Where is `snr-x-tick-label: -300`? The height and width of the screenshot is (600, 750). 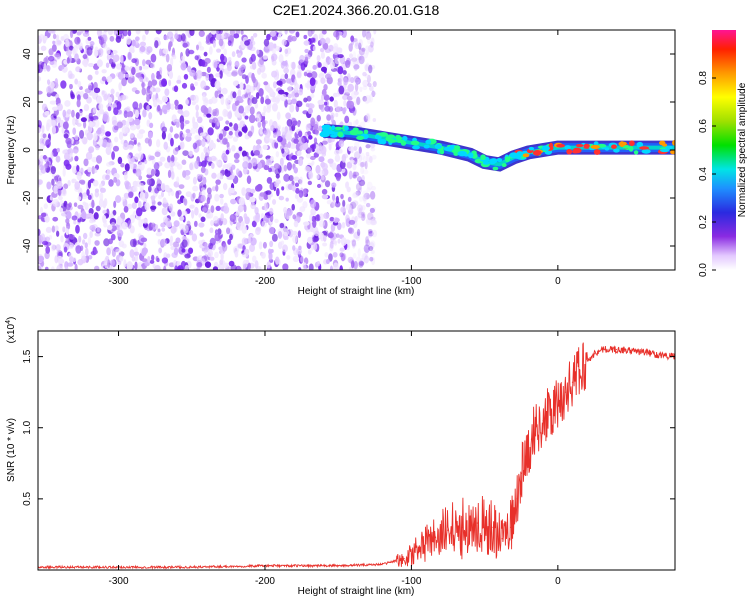
snr-x-tick-label: -300 is located at coordinates (119, 581).